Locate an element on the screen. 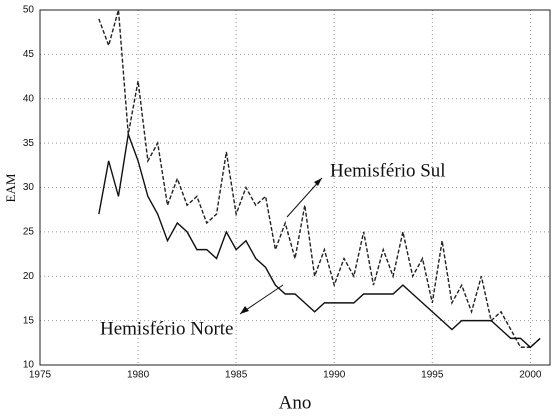  series-annotation: Hemisfério Sul is located at coordinates (388, 170).